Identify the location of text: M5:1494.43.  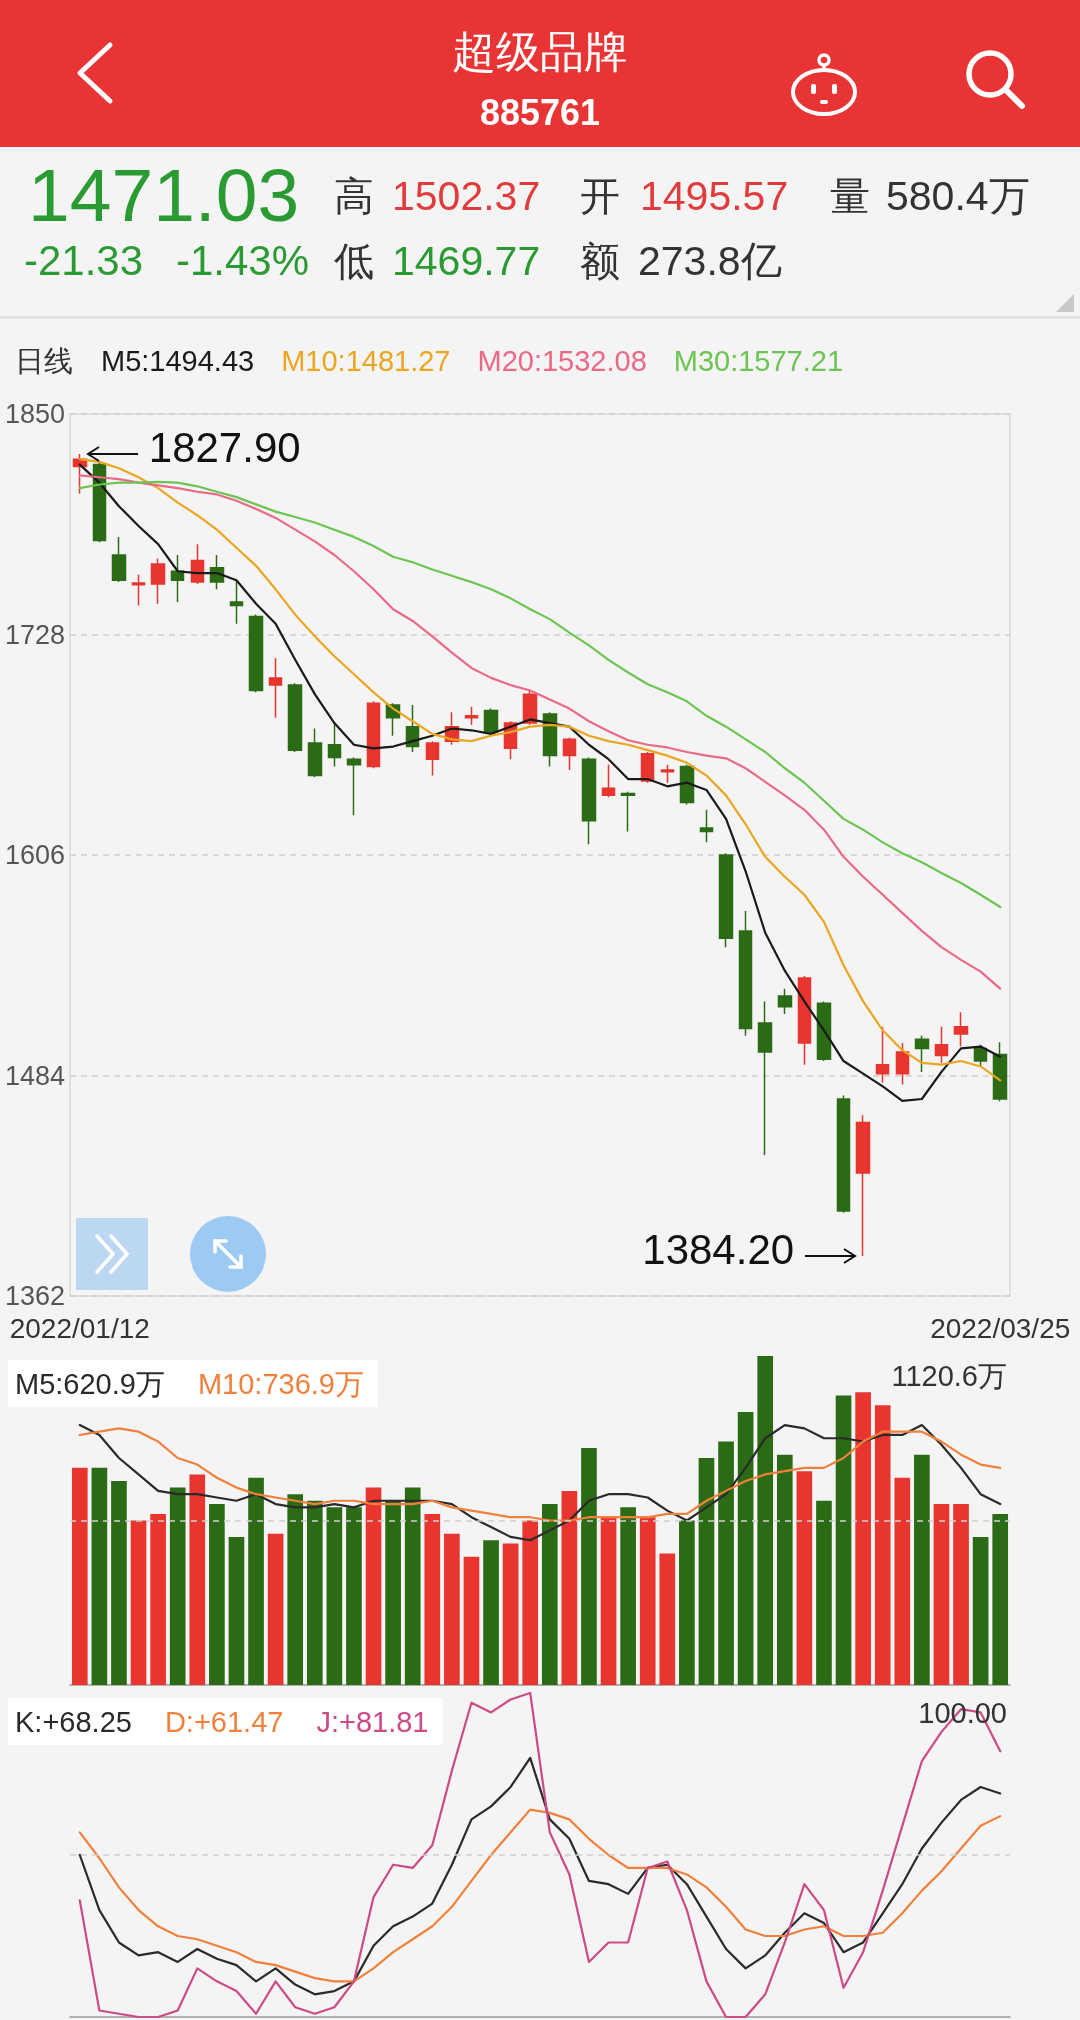
(178, 360).